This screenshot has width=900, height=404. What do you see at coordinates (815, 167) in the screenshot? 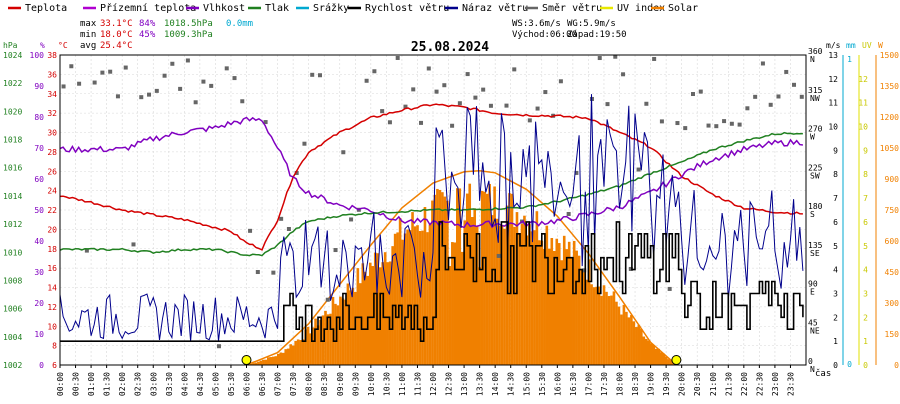
I see `tick-dir-deg: 225` at bounding box center [815, 167].